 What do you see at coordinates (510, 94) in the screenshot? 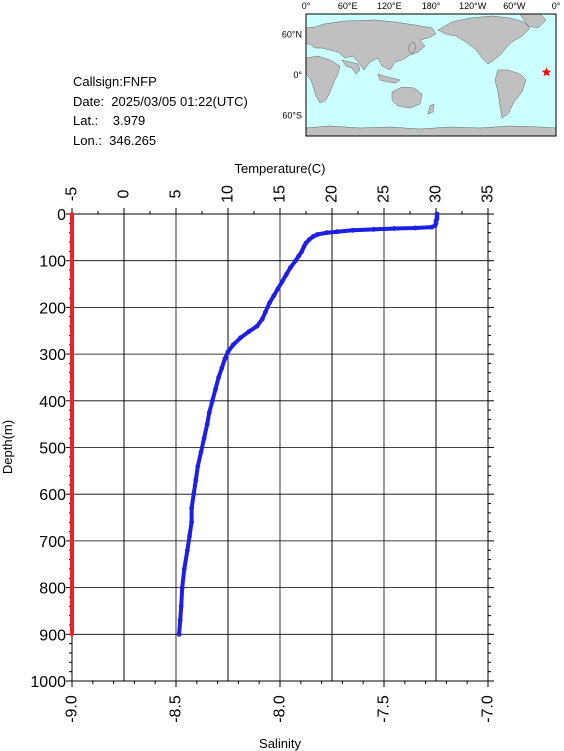
I see `south-america-landmass` at bounding box center [510, 94].